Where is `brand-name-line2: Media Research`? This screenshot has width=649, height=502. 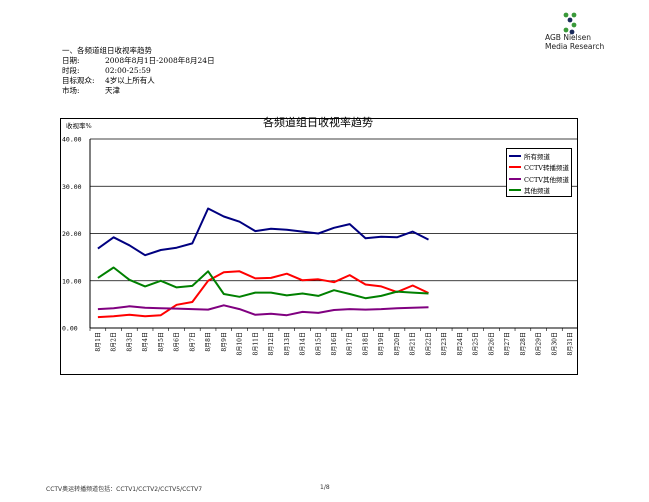
brand-name-line2: Media Research is located at coordinates (575, 46).